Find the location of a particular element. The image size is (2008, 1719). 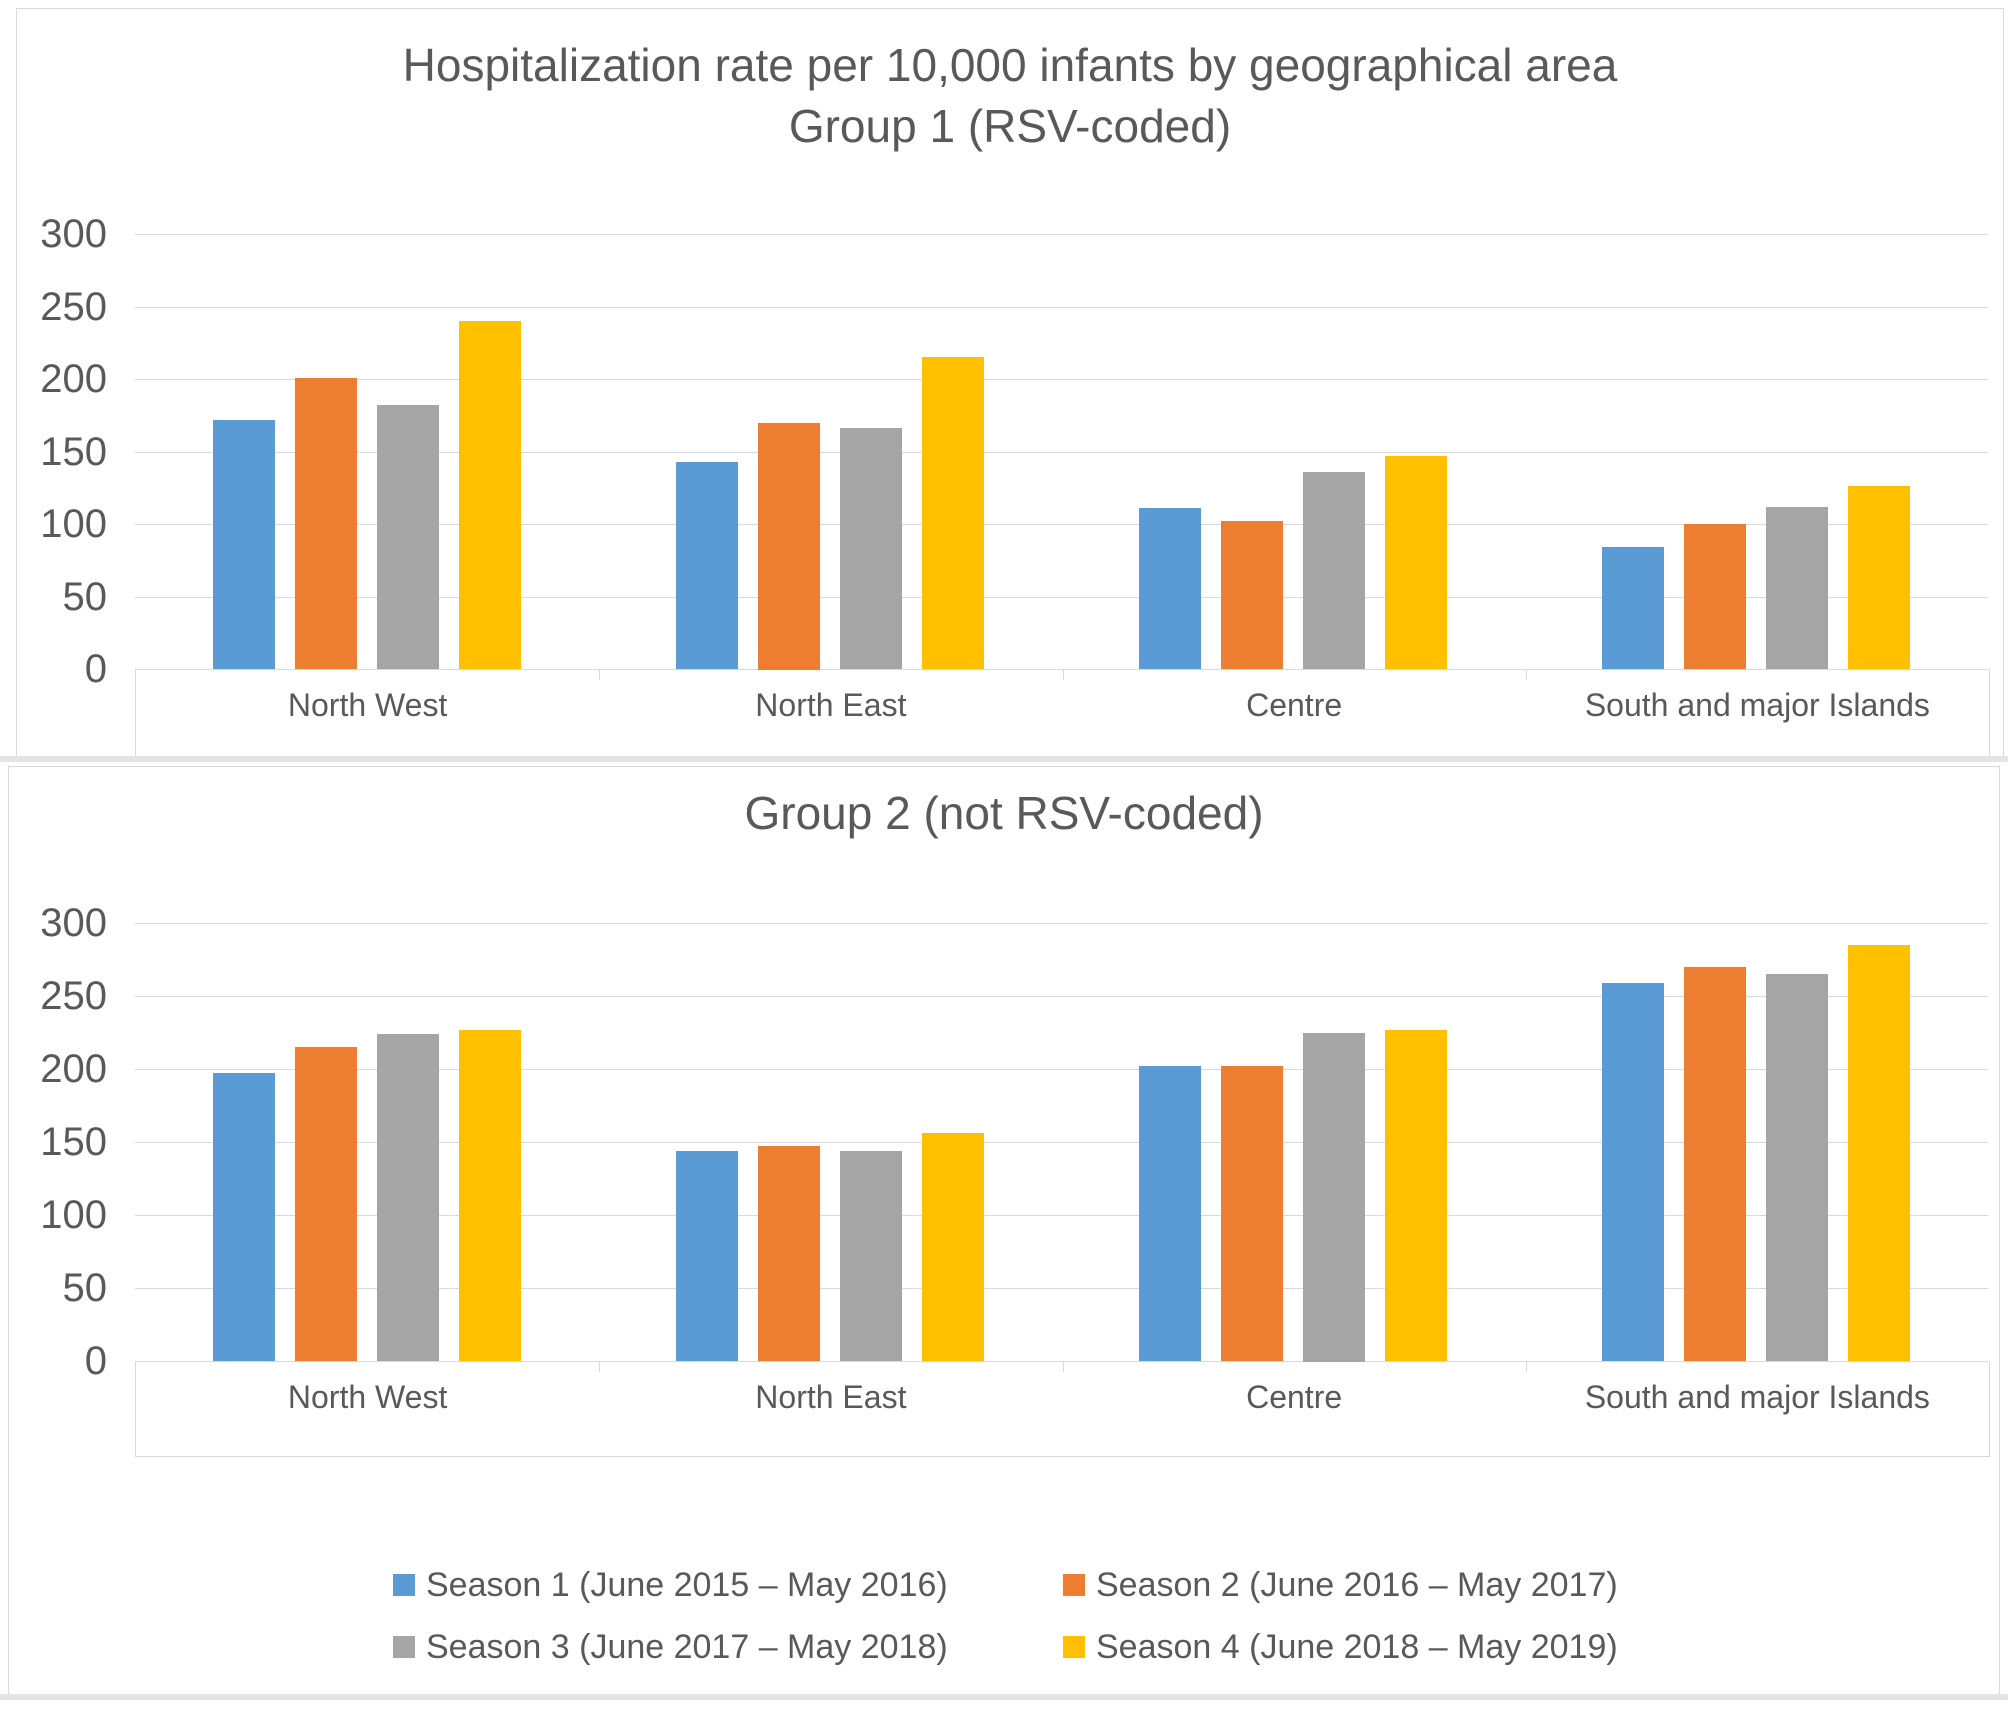

chart2-title-line1: Group 2 (not RSV-coded) is located at coordinates (1004, 813).